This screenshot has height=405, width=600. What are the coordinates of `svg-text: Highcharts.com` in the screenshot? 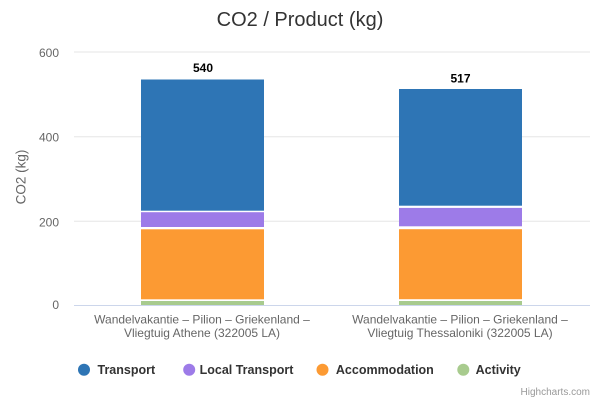 It's located at (555, 392).